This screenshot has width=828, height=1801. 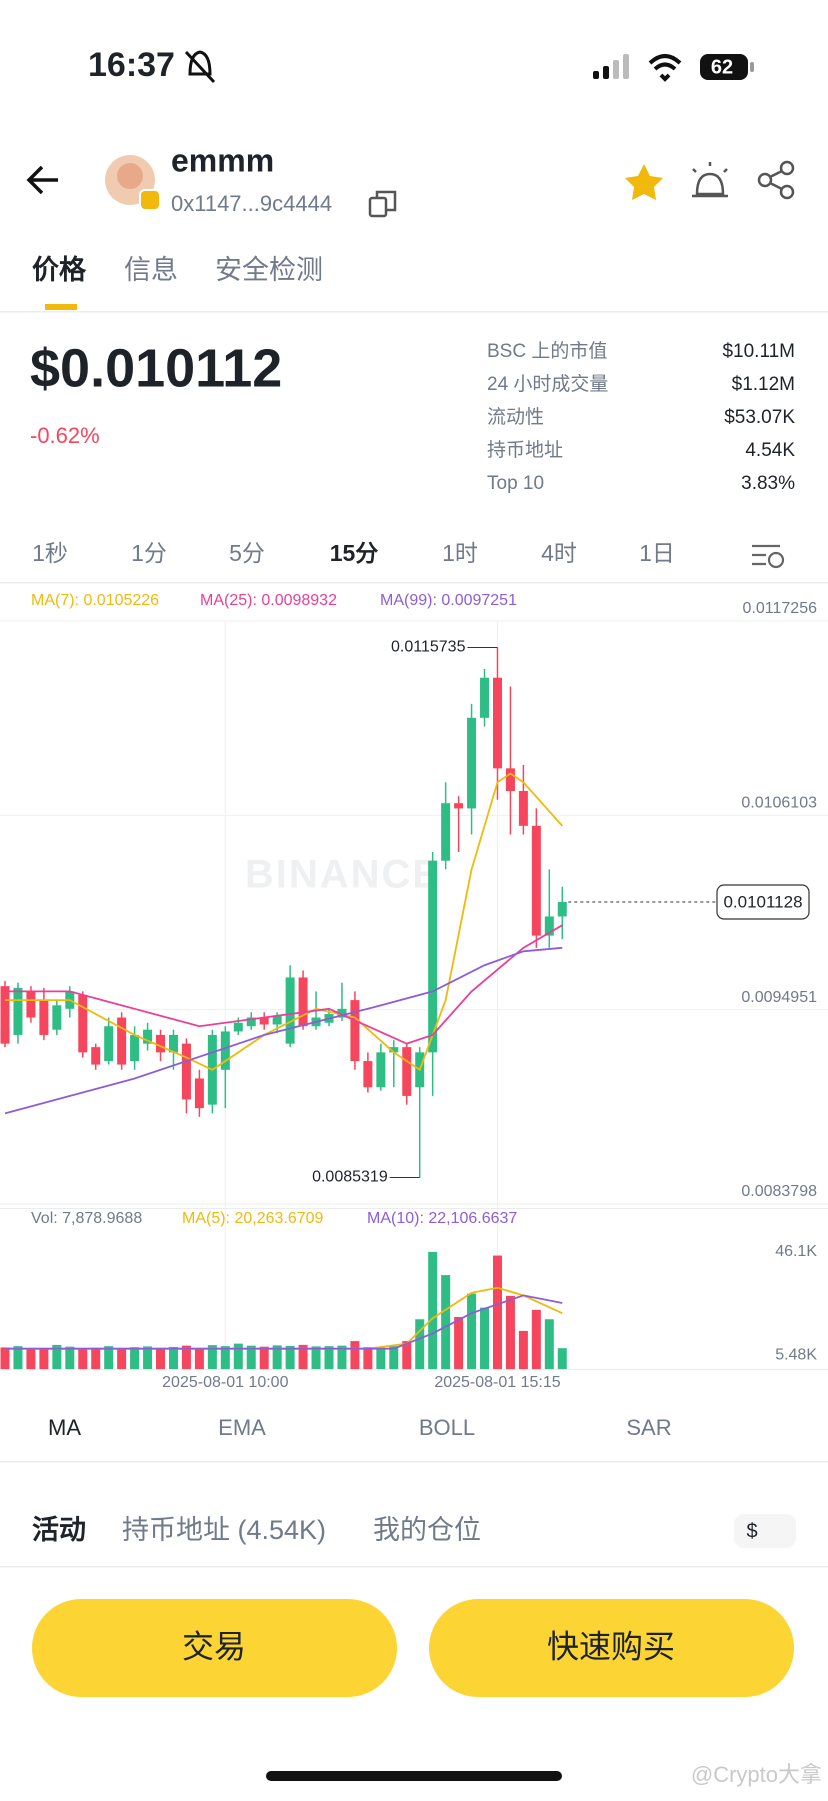 What do you see at coordinates (762, 902) in the screenshot?
I see `last-price-label: 0.0101128` at bounding box center [762, 902].